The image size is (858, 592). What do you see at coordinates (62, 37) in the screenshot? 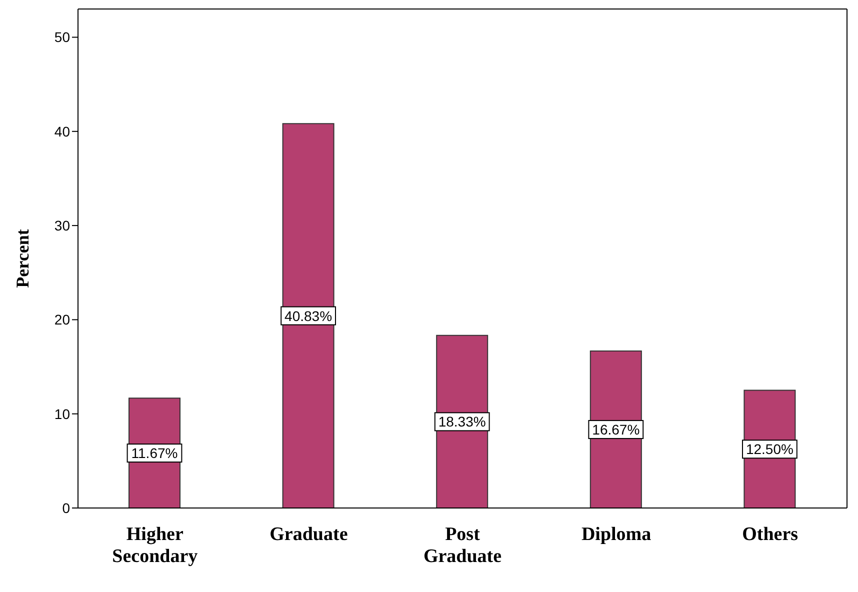
I see `y-tick-label: 50` at bounding box center [62, 37].